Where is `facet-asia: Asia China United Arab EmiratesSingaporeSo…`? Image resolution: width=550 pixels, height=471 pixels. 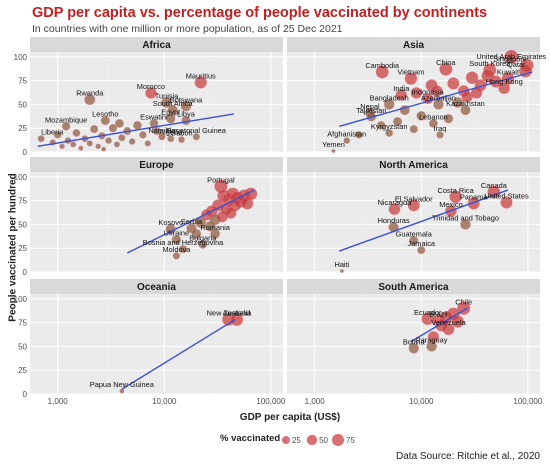 facet-asia: Asia China United Arab EmiratesSingaporeSo… is located at coordinates (417, 95).